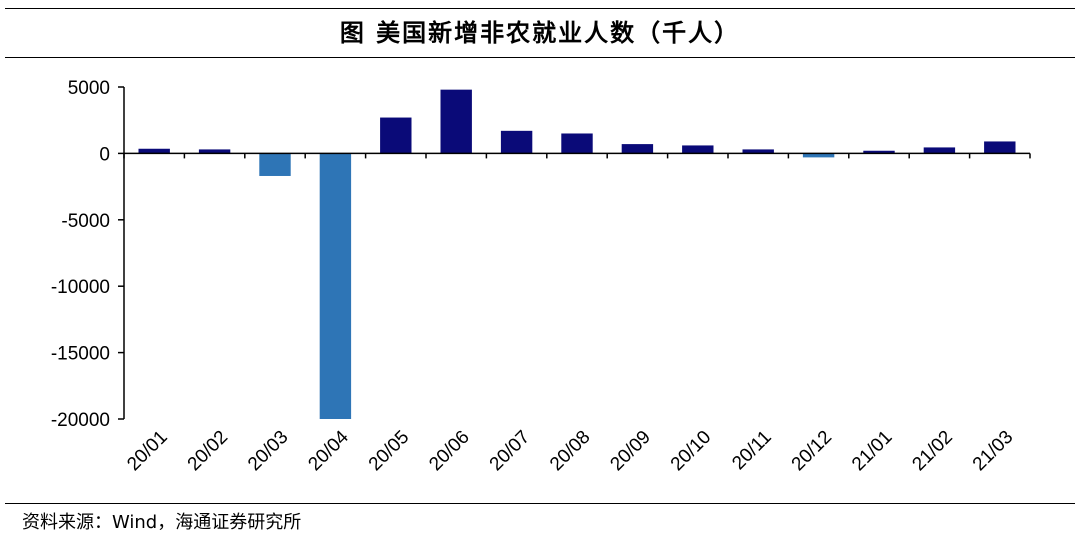 This screenshot has width=1080, height=545. Describe the element at coordinates (87, 254) in the screenshot. I see `y-axis-ticks: 5000 0 -5000 -10000 -15000 -20000` at that location.